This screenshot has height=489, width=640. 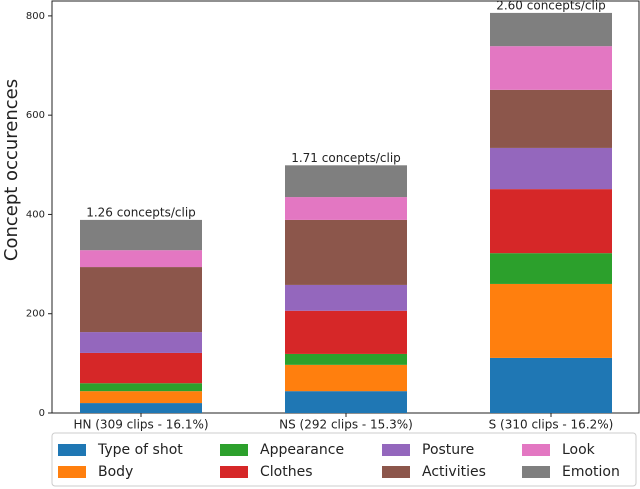 What do you see at coordinates (140, 450) in the screenshot?
I see `legend-label: Type of shot` at bounding box center [140, 450].